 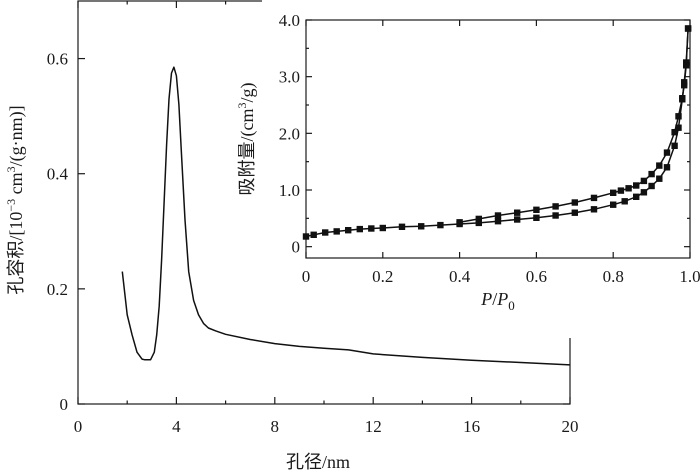 What do you see at coordinates (318, 462) in the screenshot?
I see `main-x-axis-label: 孔径/nm` at bounding box center [318, 462].